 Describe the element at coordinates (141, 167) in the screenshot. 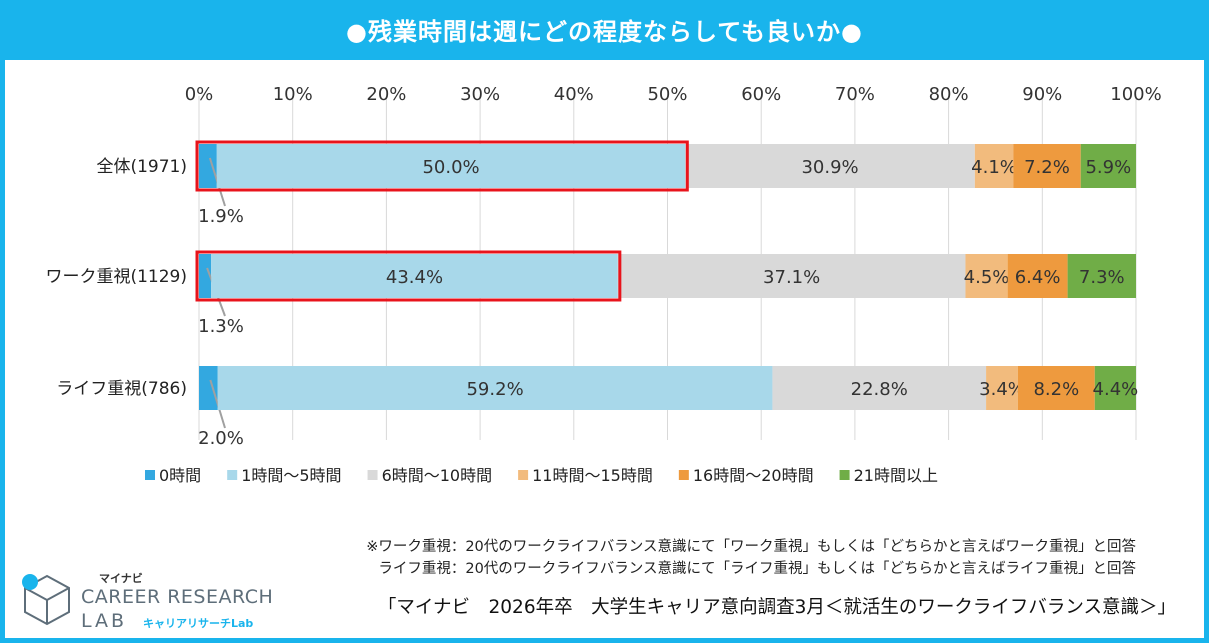

I see `category-label: 全体(1971)` at that location.